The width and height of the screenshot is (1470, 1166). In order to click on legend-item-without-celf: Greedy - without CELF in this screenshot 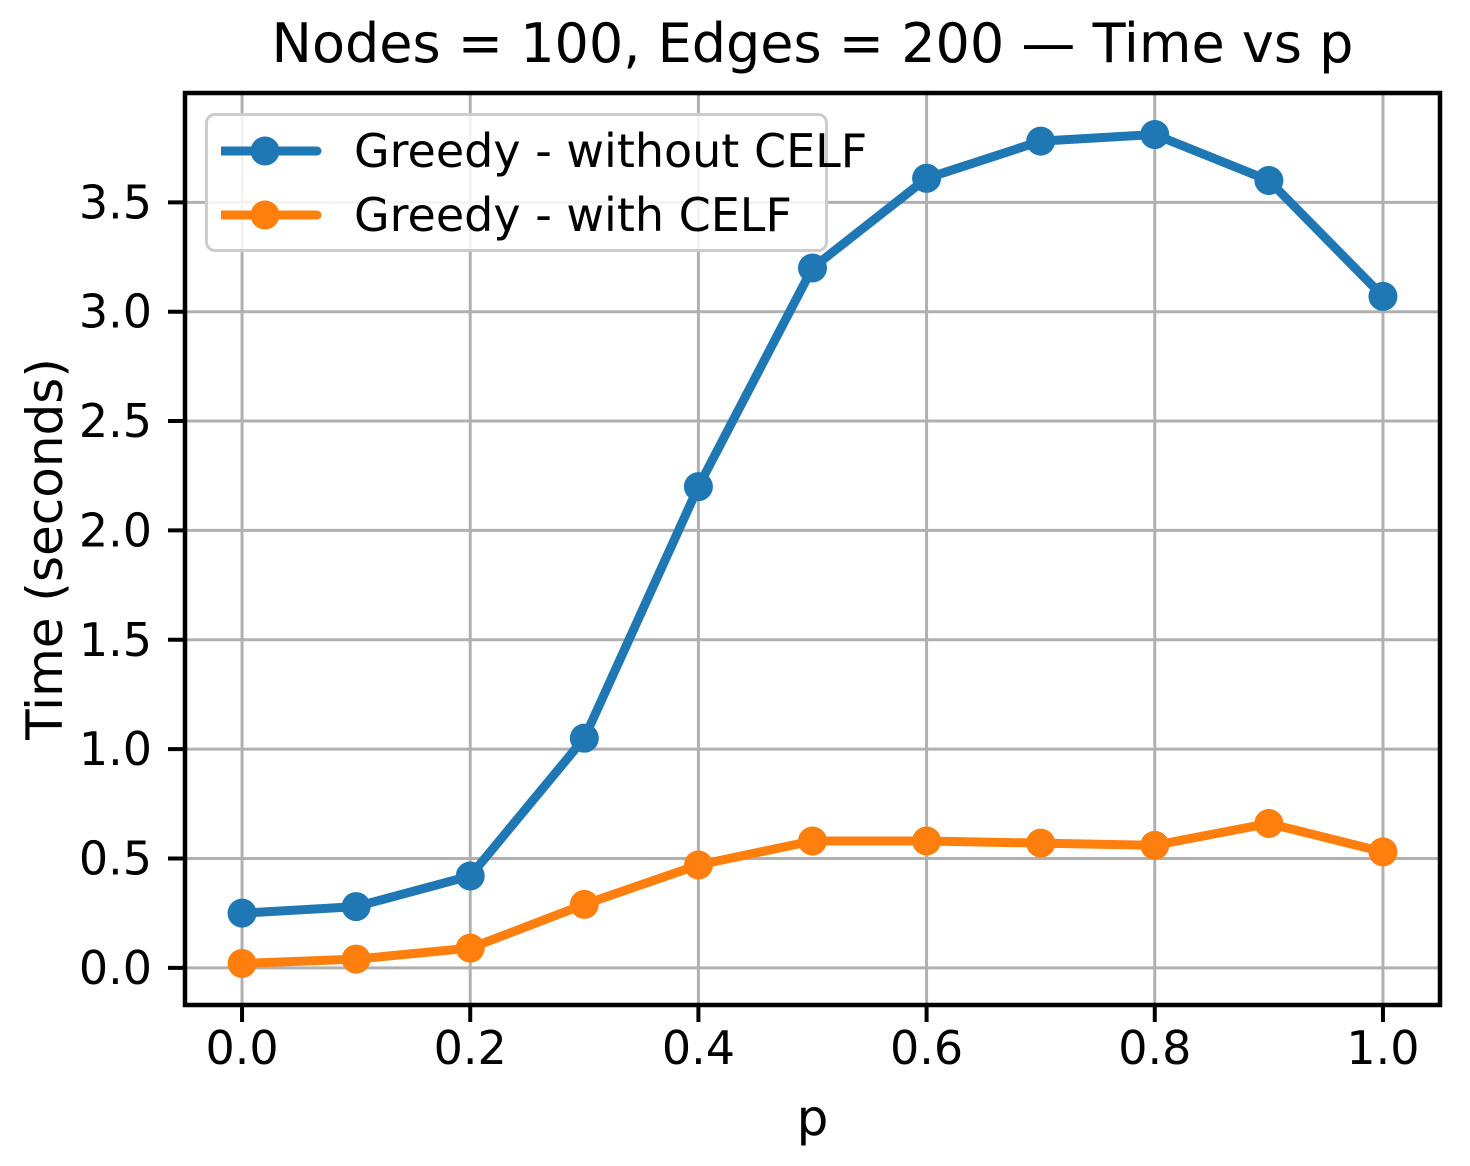, I will do `click(544, 151)`.